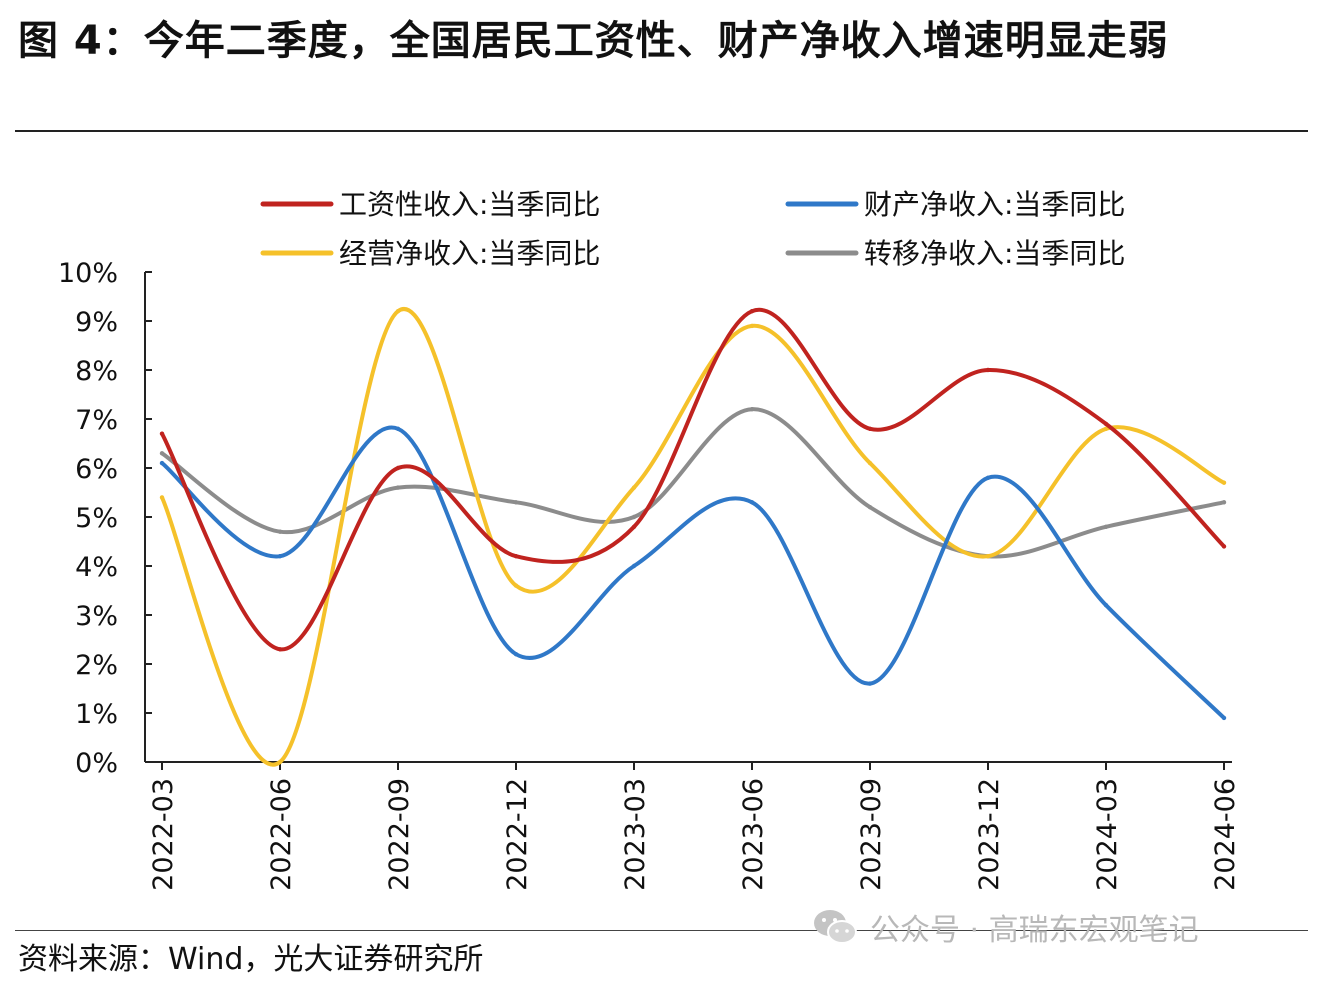 The width and height of the screenshot is (1318, 982). What do you see at coordinates (96, 322) in the screenshot?
I see `y-tick-label: 9%` at bounding box center [96, 322].